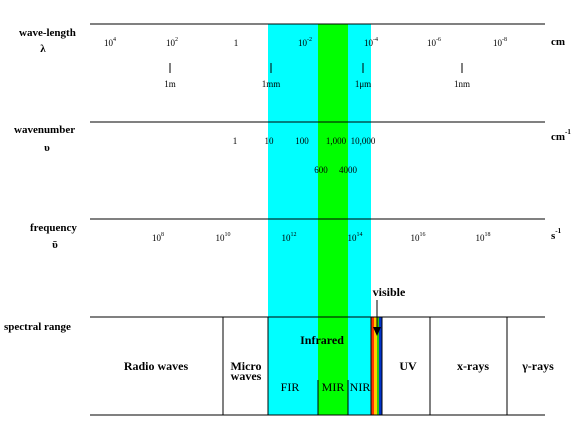 The height and width of the screenshot is (442, 576). I want to click on visible-yellow-strip, so click(375, 366).